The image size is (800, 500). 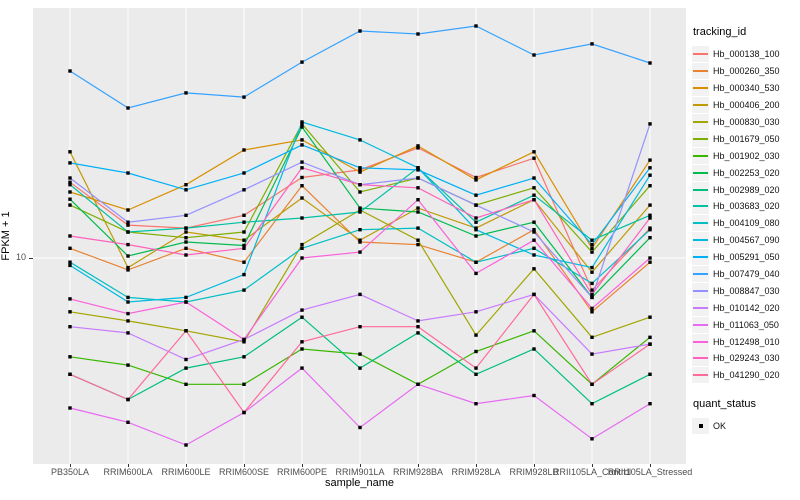 I want to click on legend-entry: Hb_000340_530, so click(x=745, y=88).